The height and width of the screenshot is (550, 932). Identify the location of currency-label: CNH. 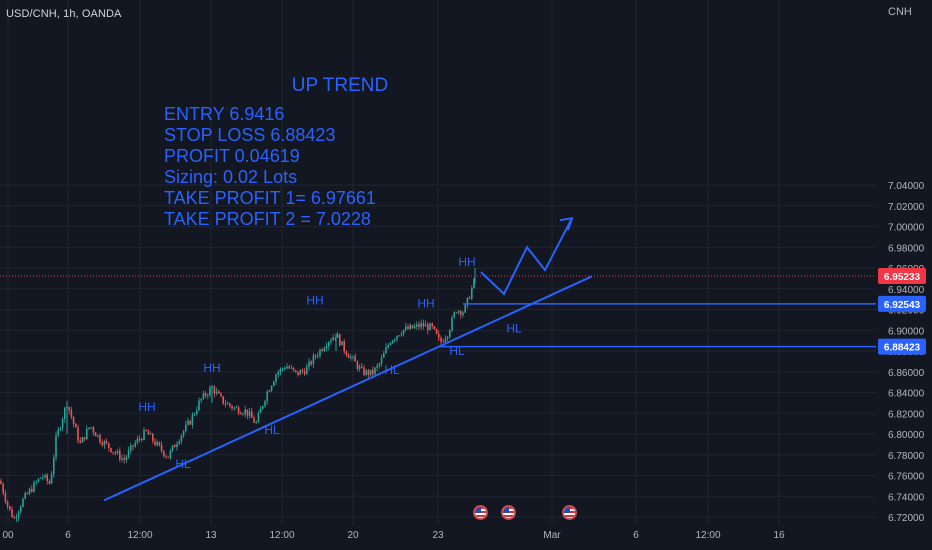
(900, 12).